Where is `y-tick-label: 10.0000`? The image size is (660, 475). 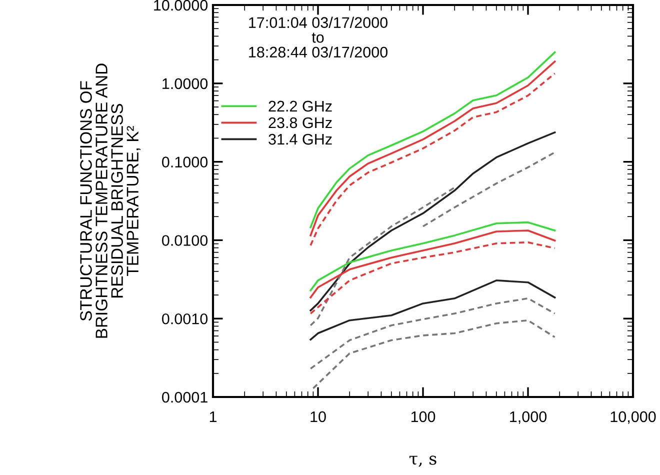 y-tick-label: 10.0000 is located at coordinates (181, 5).